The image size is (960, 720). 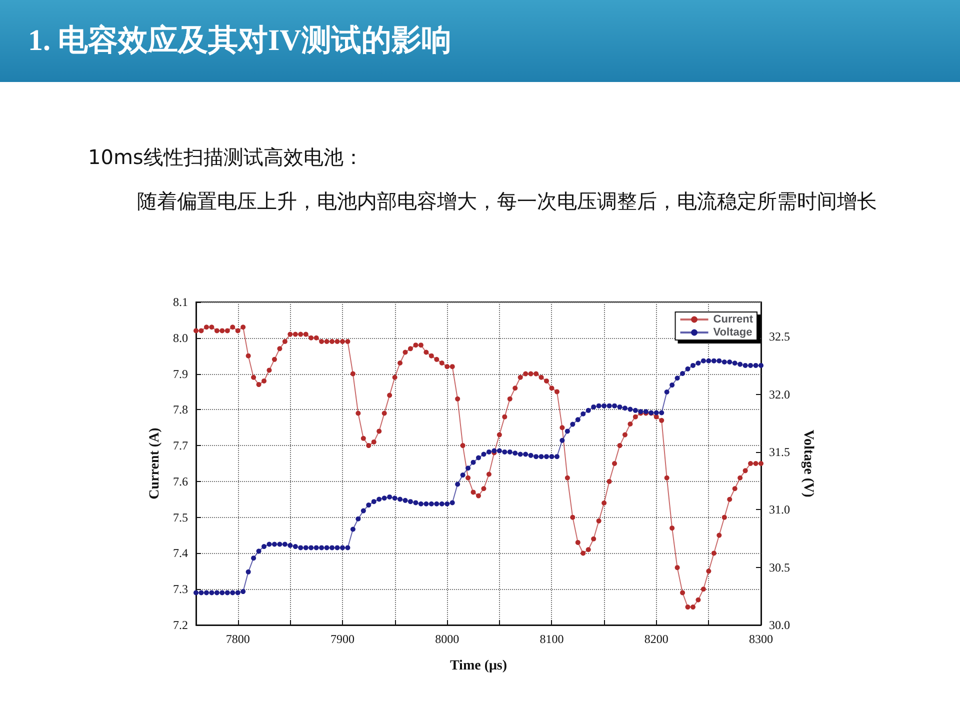 I want to click on x-tick-label: 8200, so click(x=656, y=639).